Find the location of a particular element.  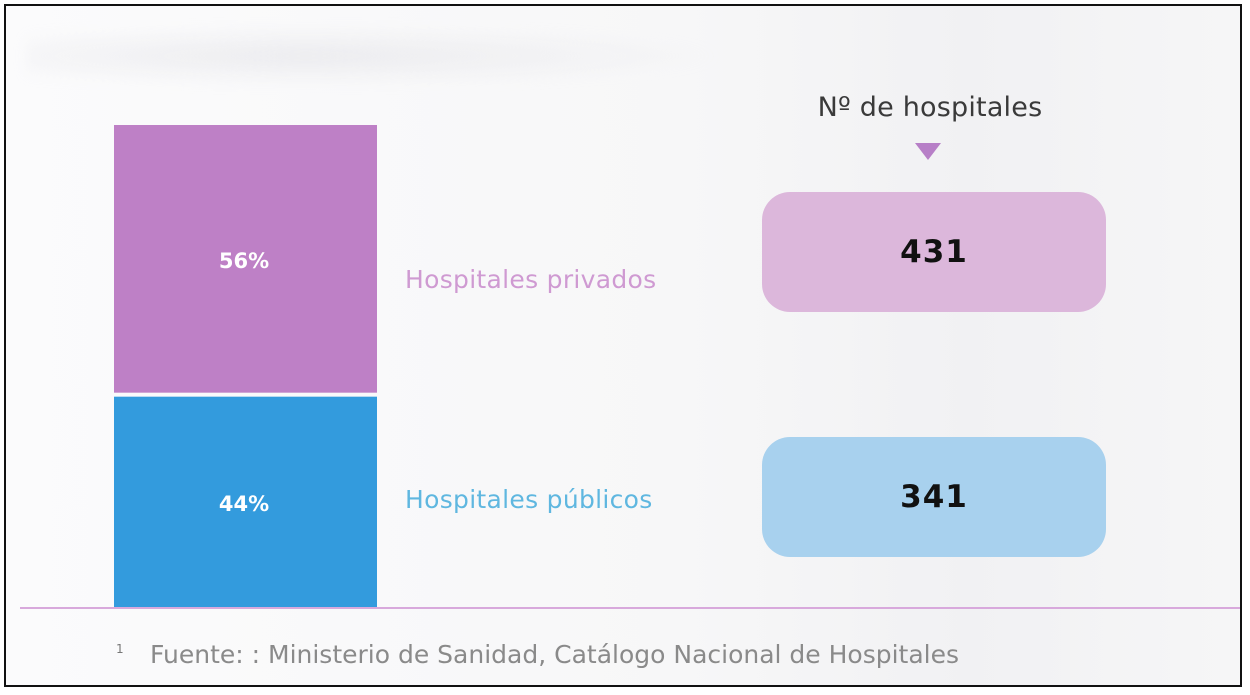

bar-percent-label: 44% is located at coordinates (244, 504).